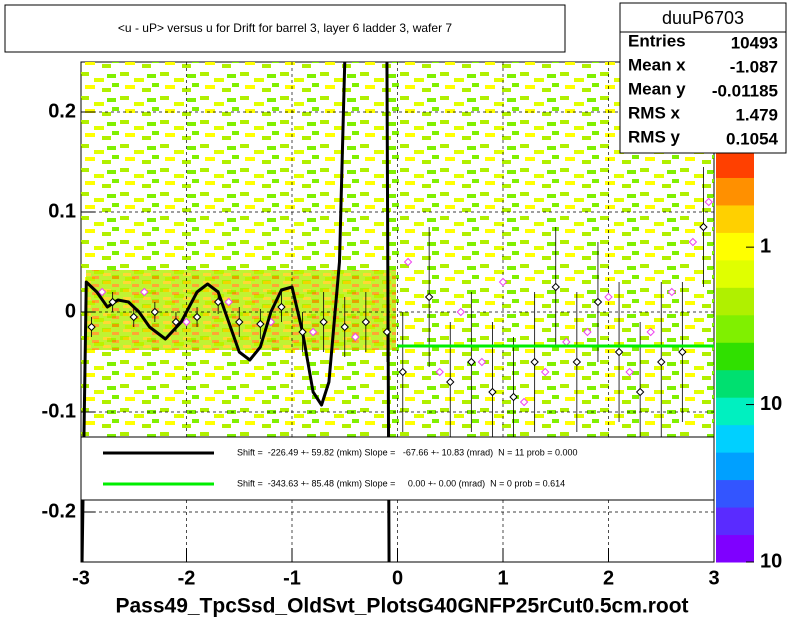  I want to click on stats-value: -0.01185, so click(745, 90).